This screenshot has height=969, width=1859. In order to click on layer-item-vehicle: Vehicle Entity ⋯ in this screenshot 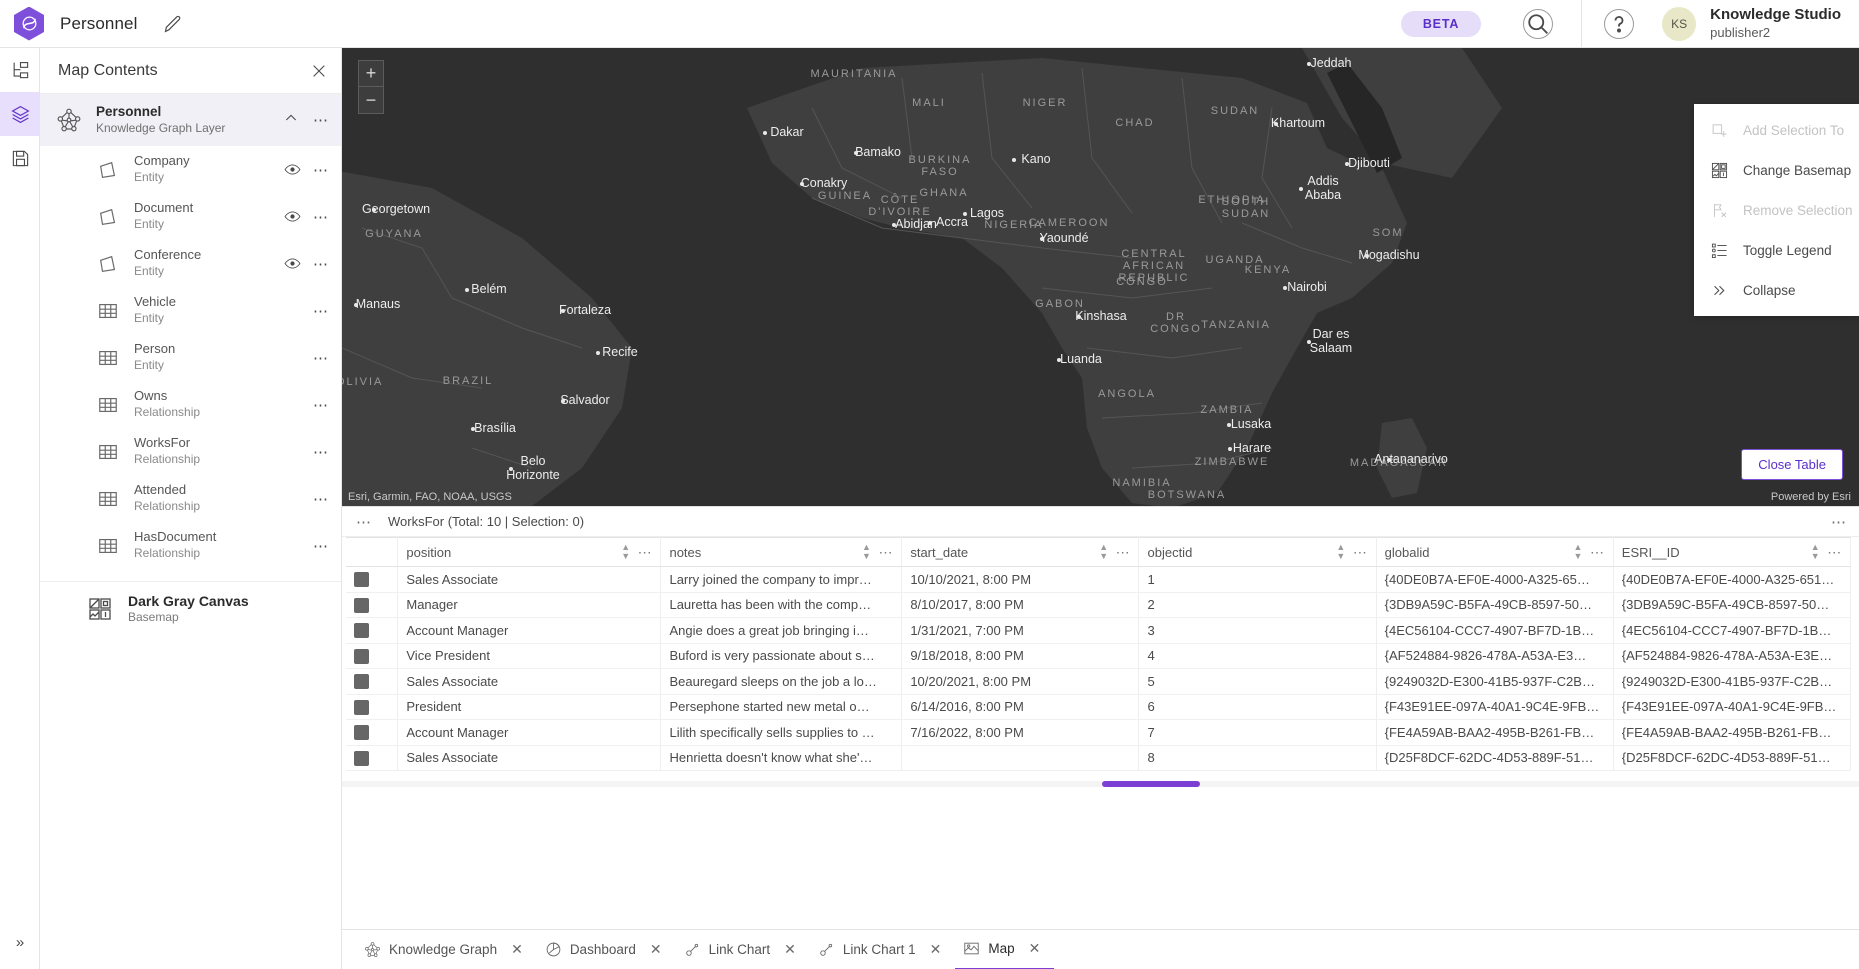, I will do `click(190, 310)`.